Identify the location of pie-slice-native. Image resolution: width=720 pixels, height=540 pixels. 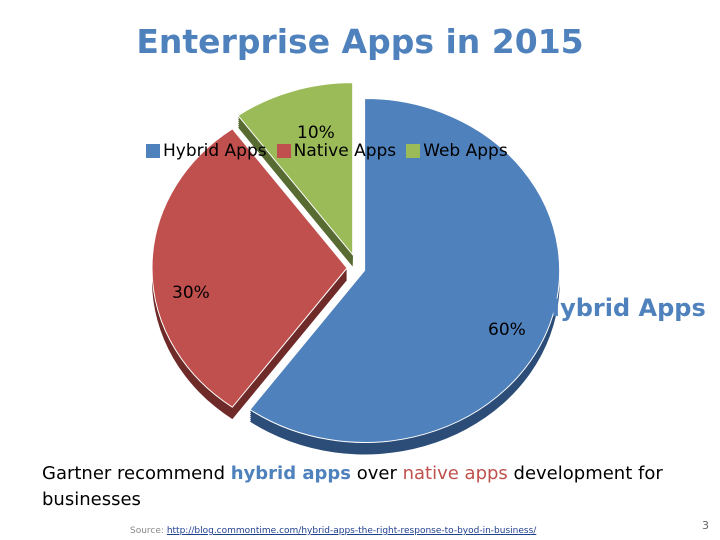
(249, 268).